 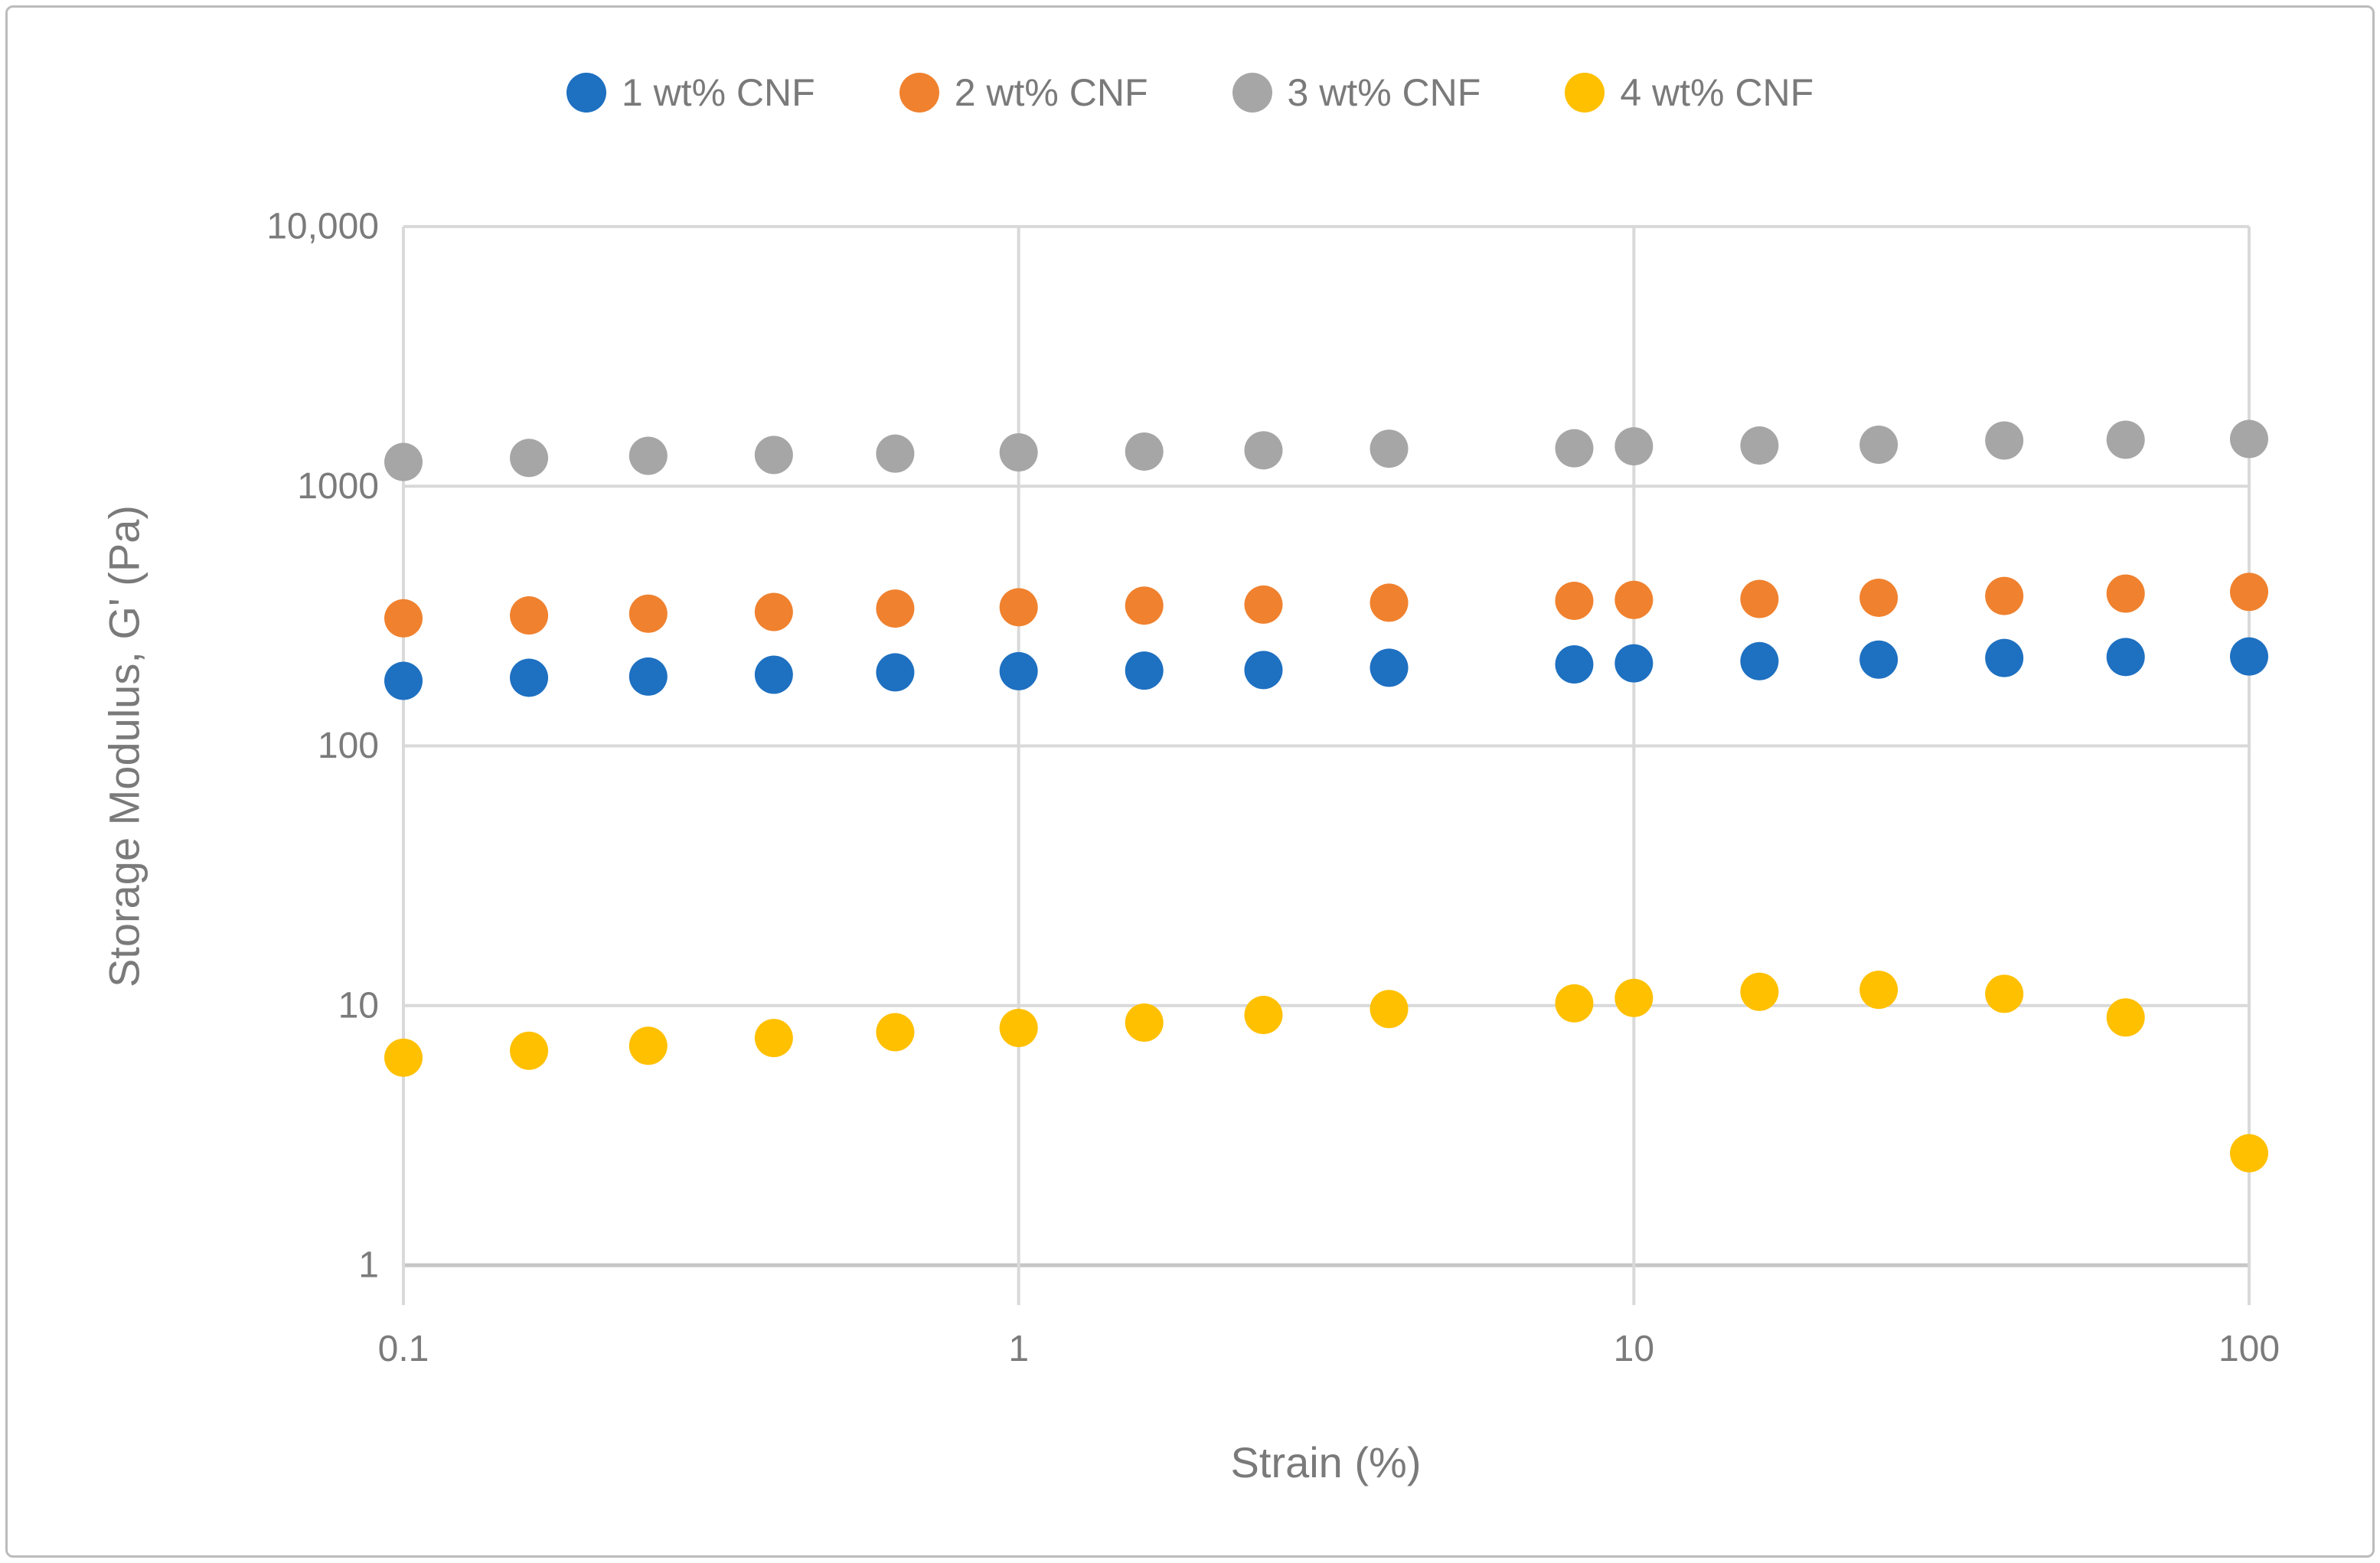 I want to click on x-tick-label: 10, so click(x=1634, y=1349).